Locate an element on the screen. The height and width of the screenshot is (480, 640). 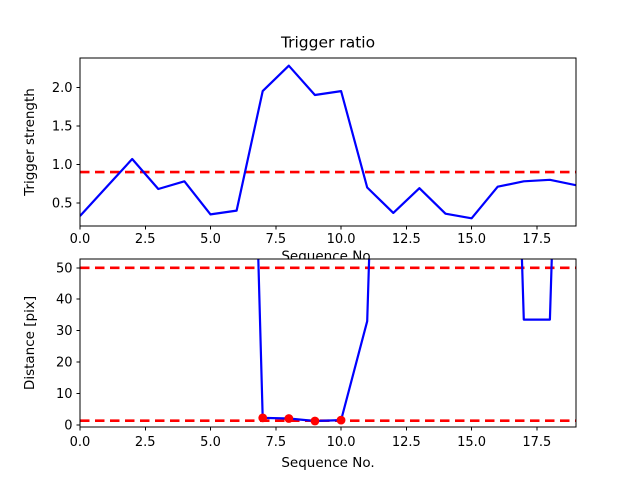
y-axis-label: Trigger strength is located at coordinates (30, 142).